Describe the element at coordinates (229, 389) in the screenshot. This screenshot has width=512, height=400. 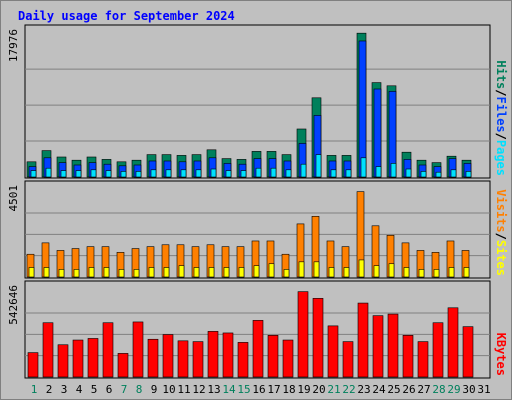
I see `x-label-day: 14` at that location.